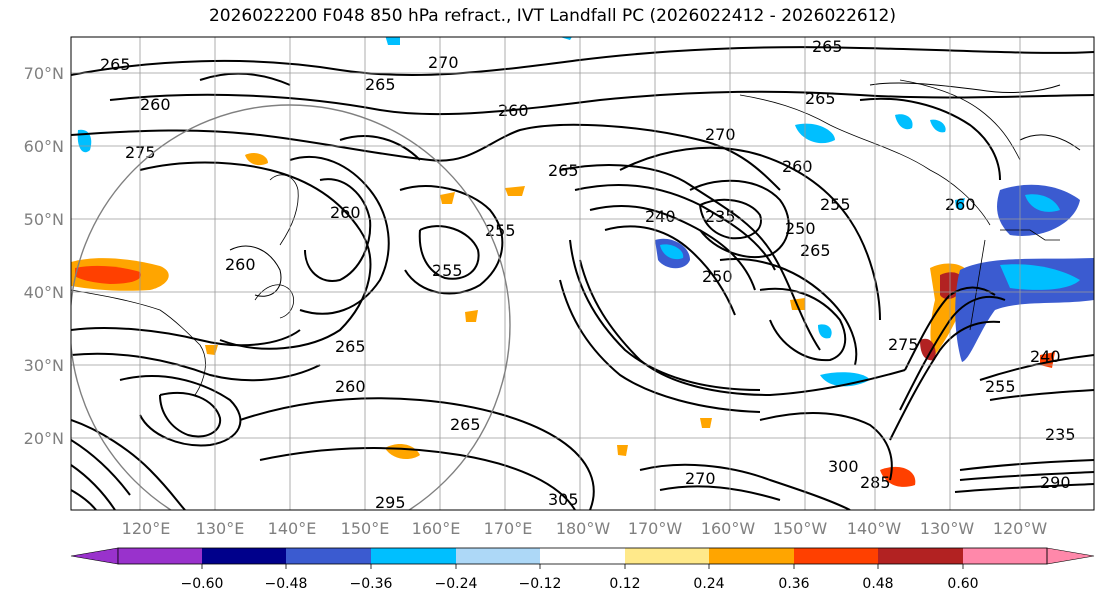  Describe the element at coordinates (44, 256) in the screenshot. I see `latitude-labels: 70°N 60°N 50°N 40°N 30°N 20°N` at that location.